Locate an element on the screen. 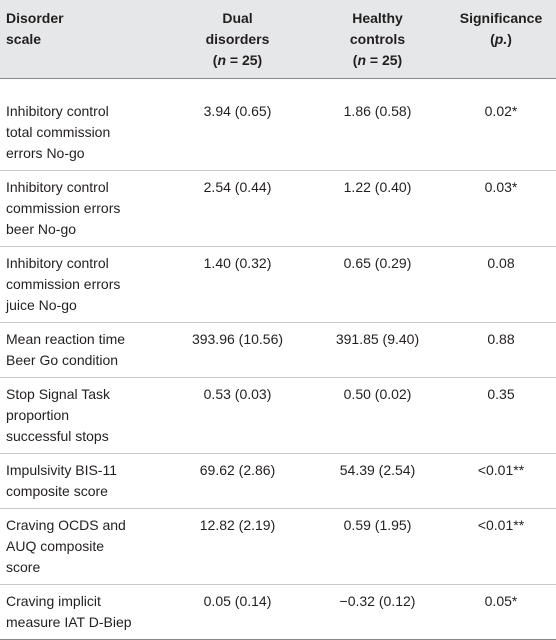 The width and height of the screenshot is (556, 640). header-healthy-controls: Healthy controls (n = 25) is located at coordinates (377, 39).